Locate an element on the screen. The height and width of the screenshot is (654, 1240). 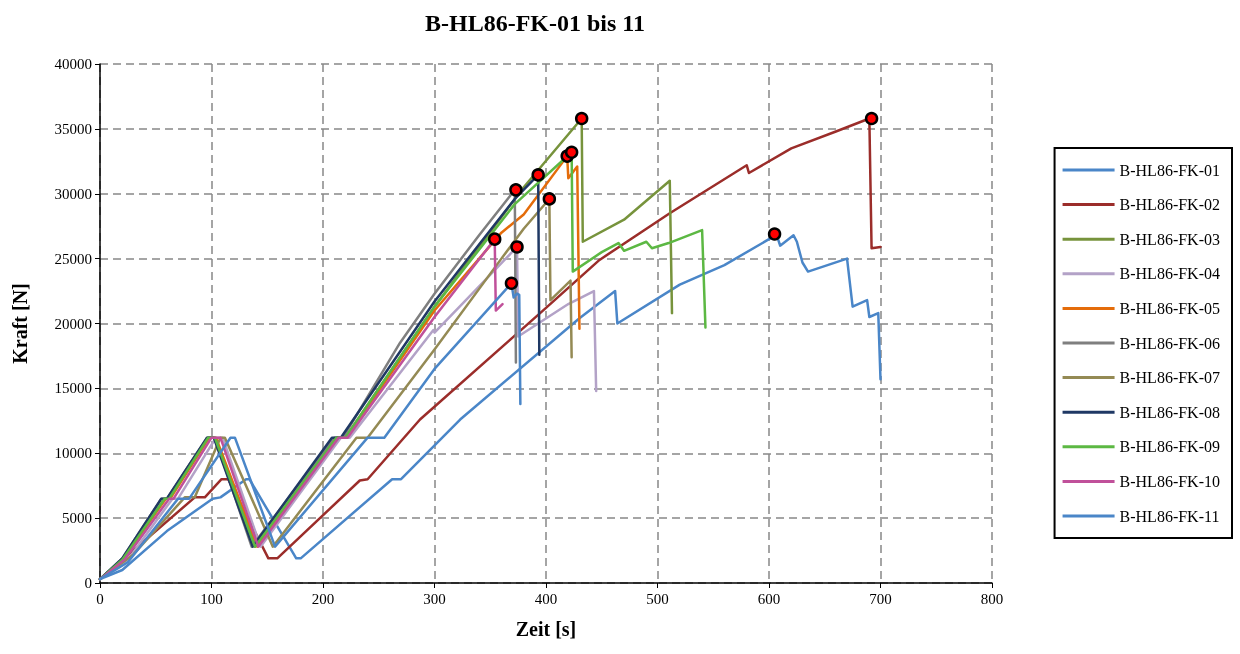
x-tick-label: 600 is located at coordinates (769, 598).